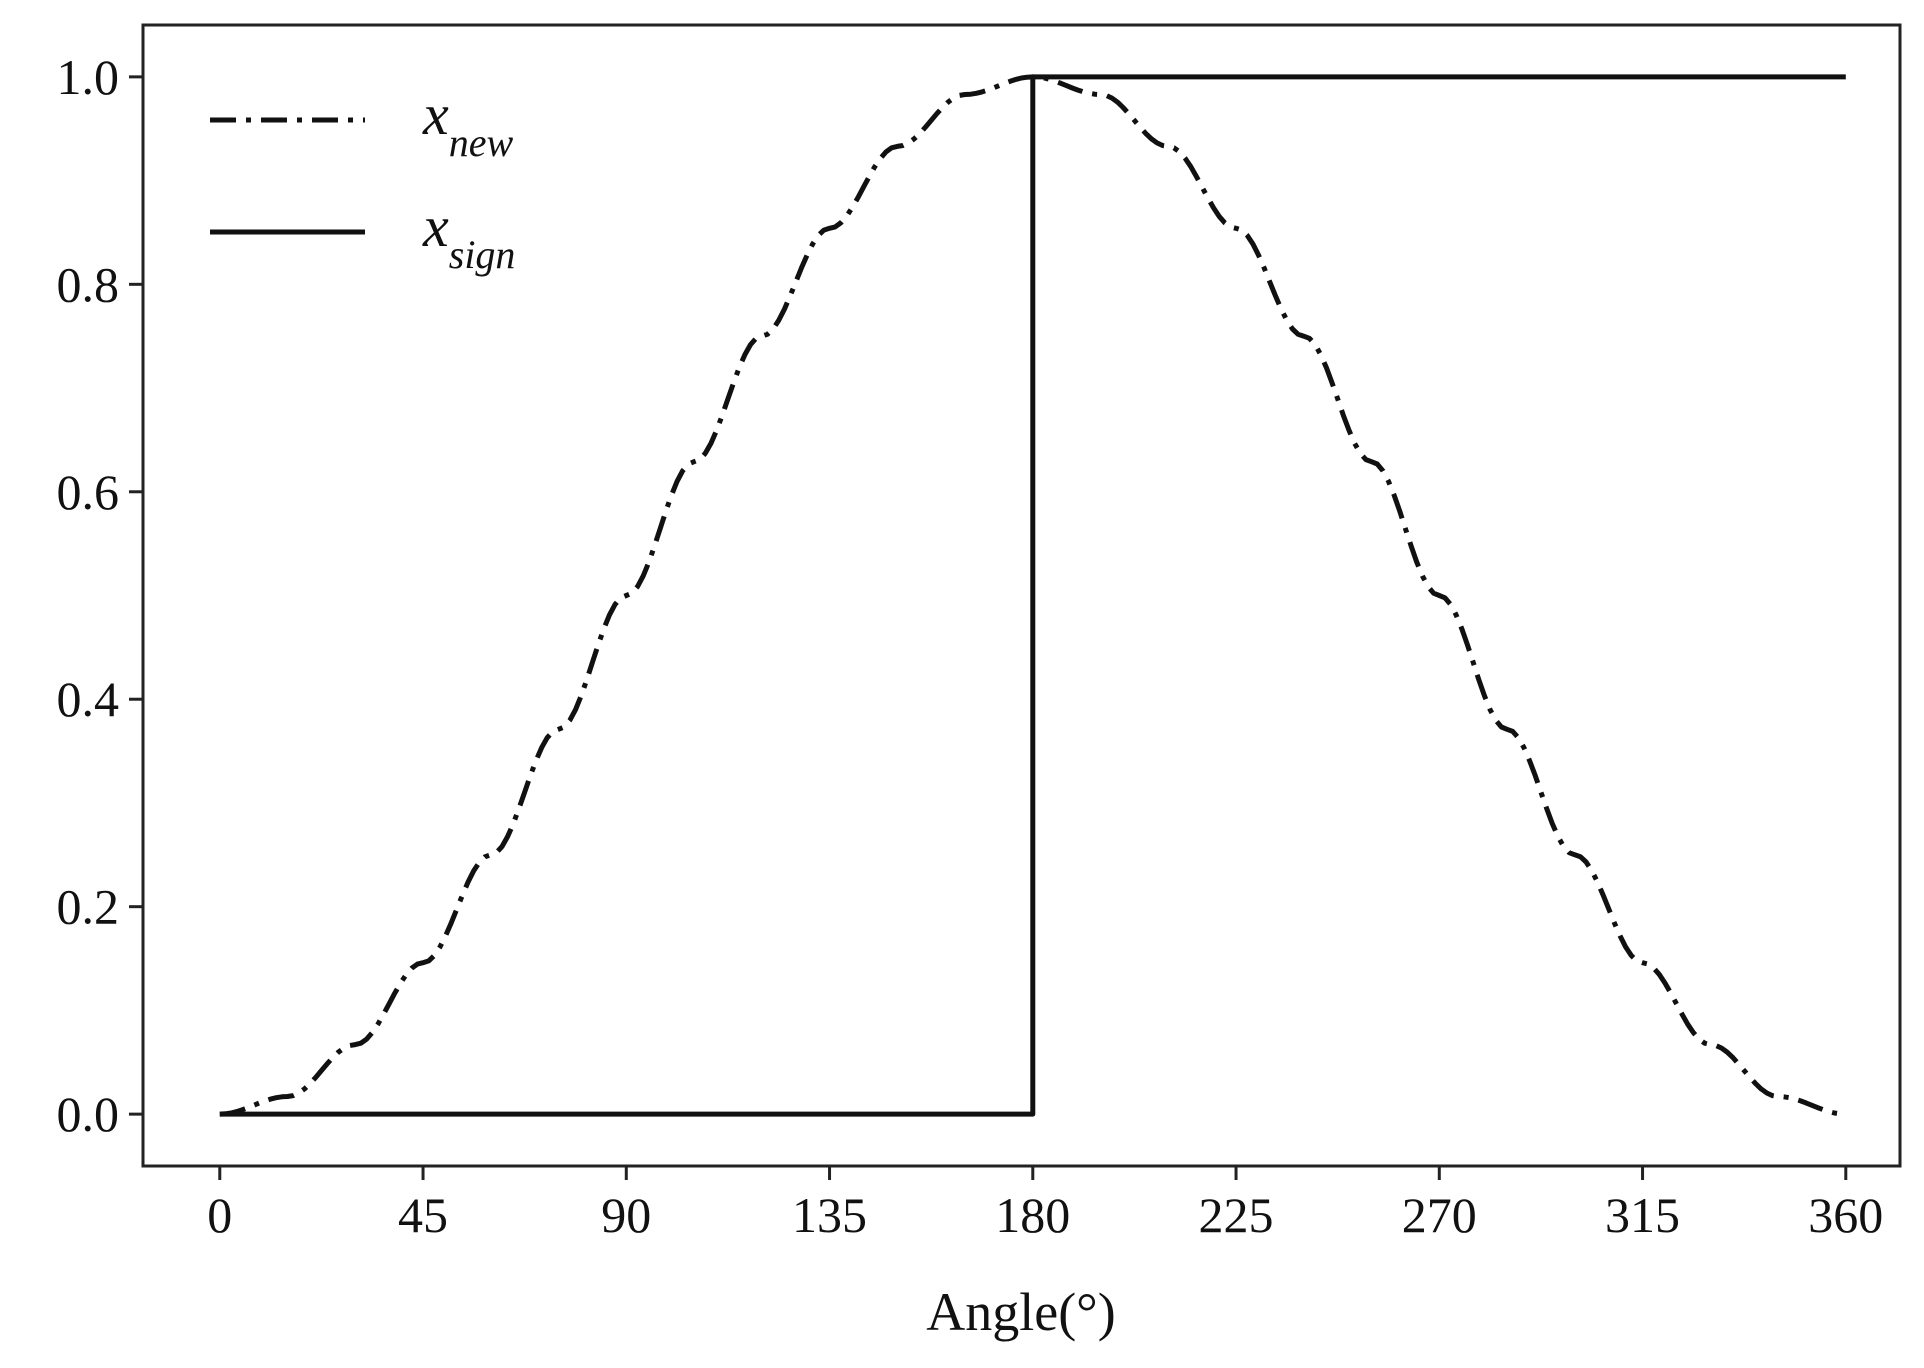 This screenshot has width=1924, height=1368. Describe the element at coordinates (1236, 1215) in the screenshot. I see `x-tick-label: 225` at that location.